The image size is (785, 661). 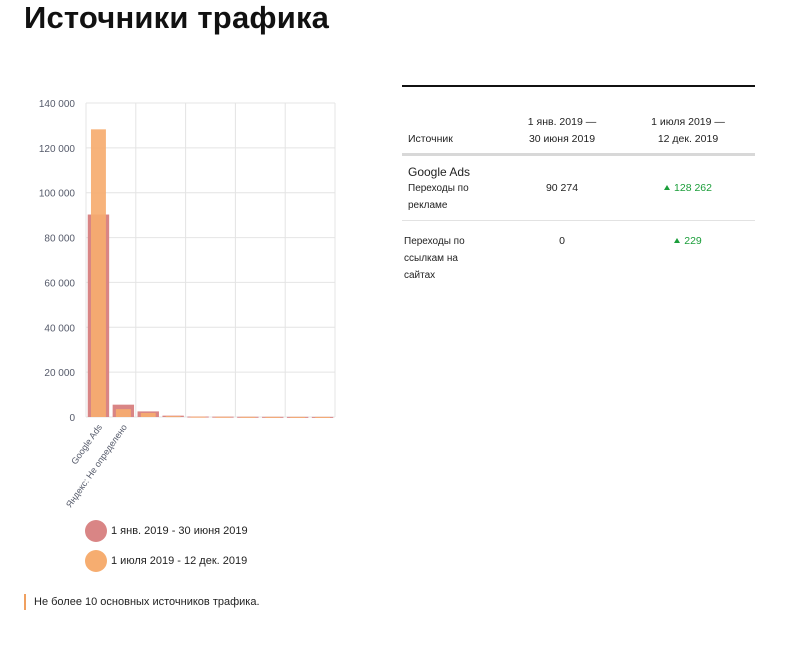 I want to click on y-tick-label: 80 000, so click(x=59, y=239).